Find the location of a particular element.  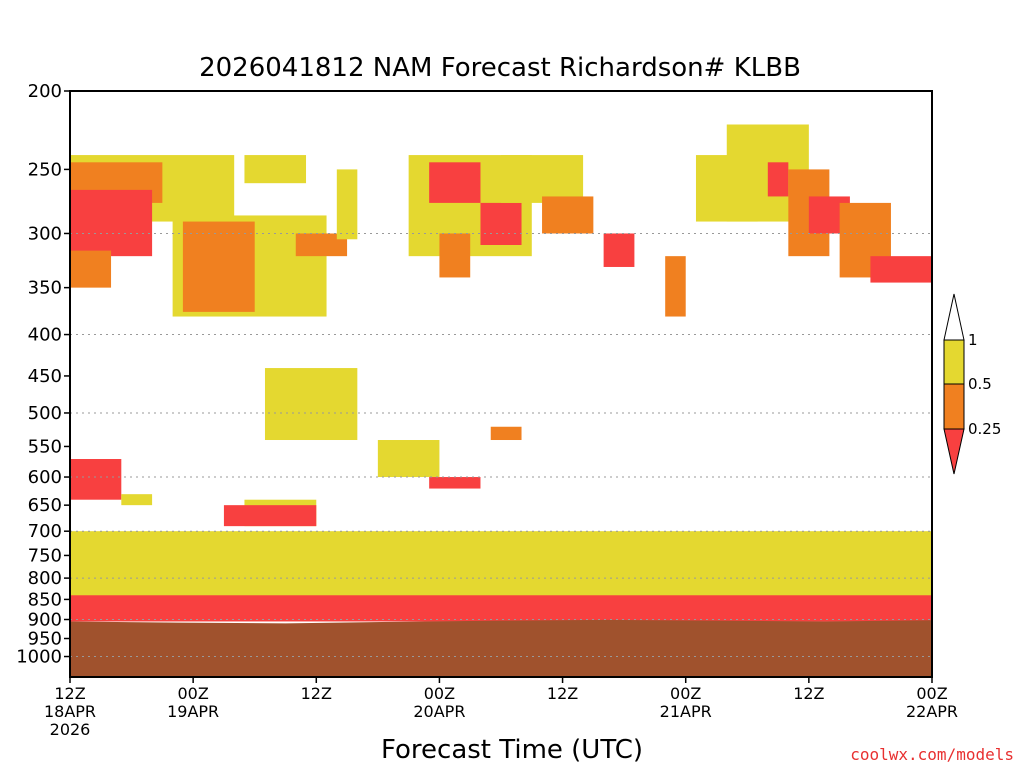

y-tick-label-600: 600 is located at coordinates (45, 477).